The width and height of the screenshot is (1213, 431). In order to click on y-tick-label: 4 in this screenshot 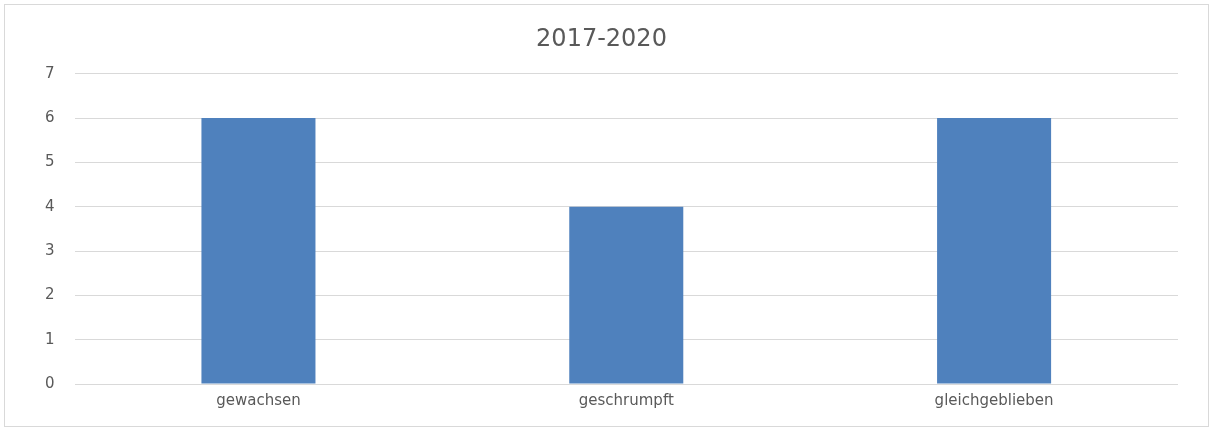, I will do `click(50, 205)`.